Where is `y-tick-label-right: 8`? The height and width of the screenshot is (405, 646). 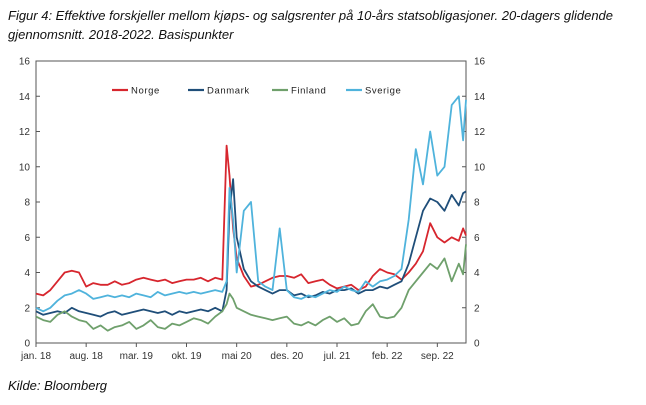
y-tick-label-right: 8 is located at coordinates (477, 203).